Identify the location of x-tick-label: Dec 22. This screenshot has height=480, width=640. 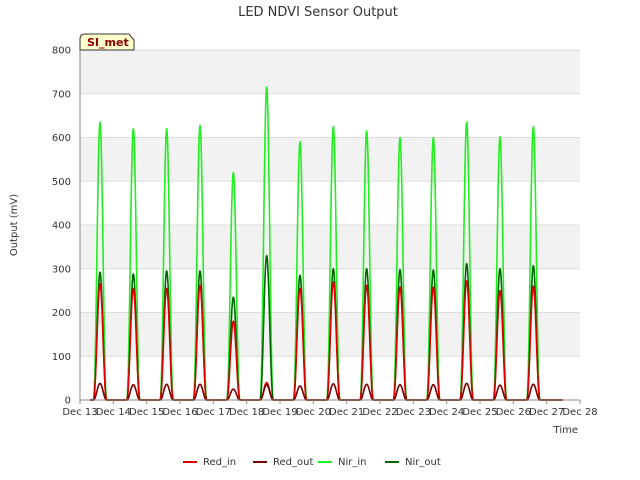
(379, 412).